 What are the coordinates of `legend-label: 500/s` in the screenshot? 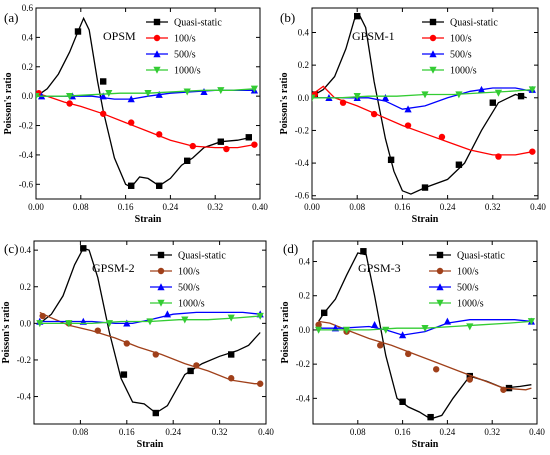 It's located at (461, 55).